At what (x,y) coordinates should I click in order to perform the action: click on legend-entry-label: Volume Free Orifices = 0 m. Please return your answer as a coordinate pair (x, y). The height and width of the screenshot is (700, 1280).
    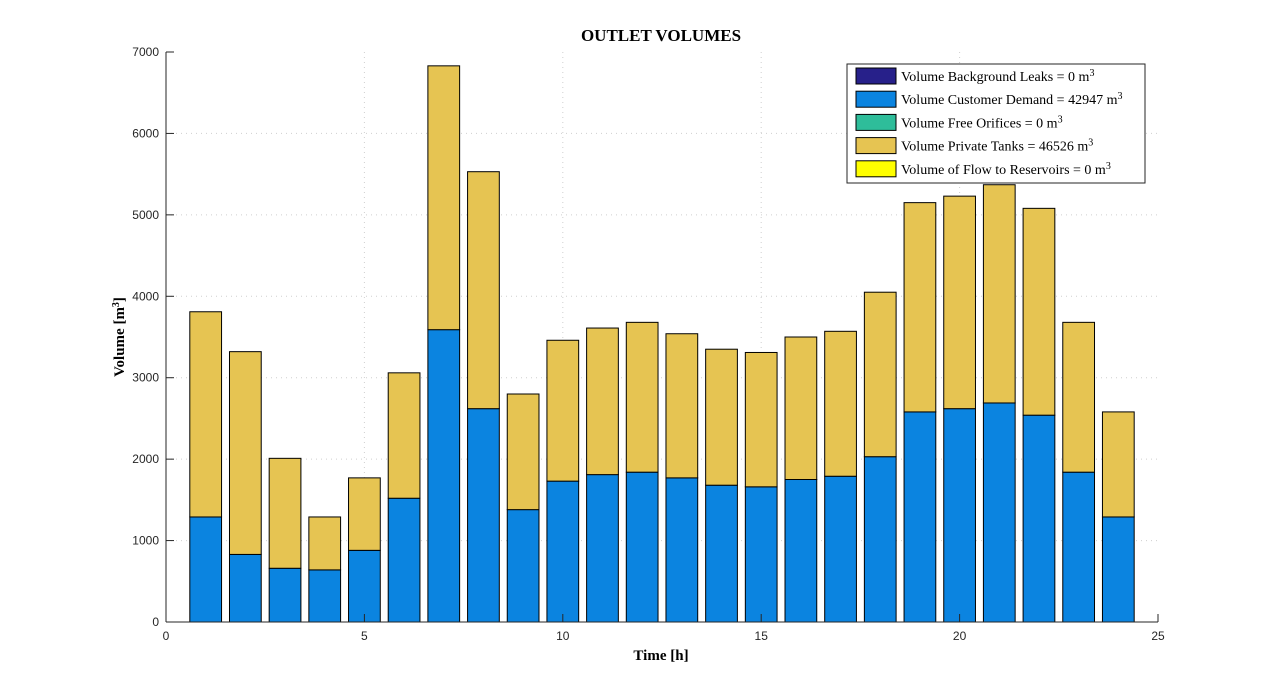
    Looking at the image, I should click on (979, 123).